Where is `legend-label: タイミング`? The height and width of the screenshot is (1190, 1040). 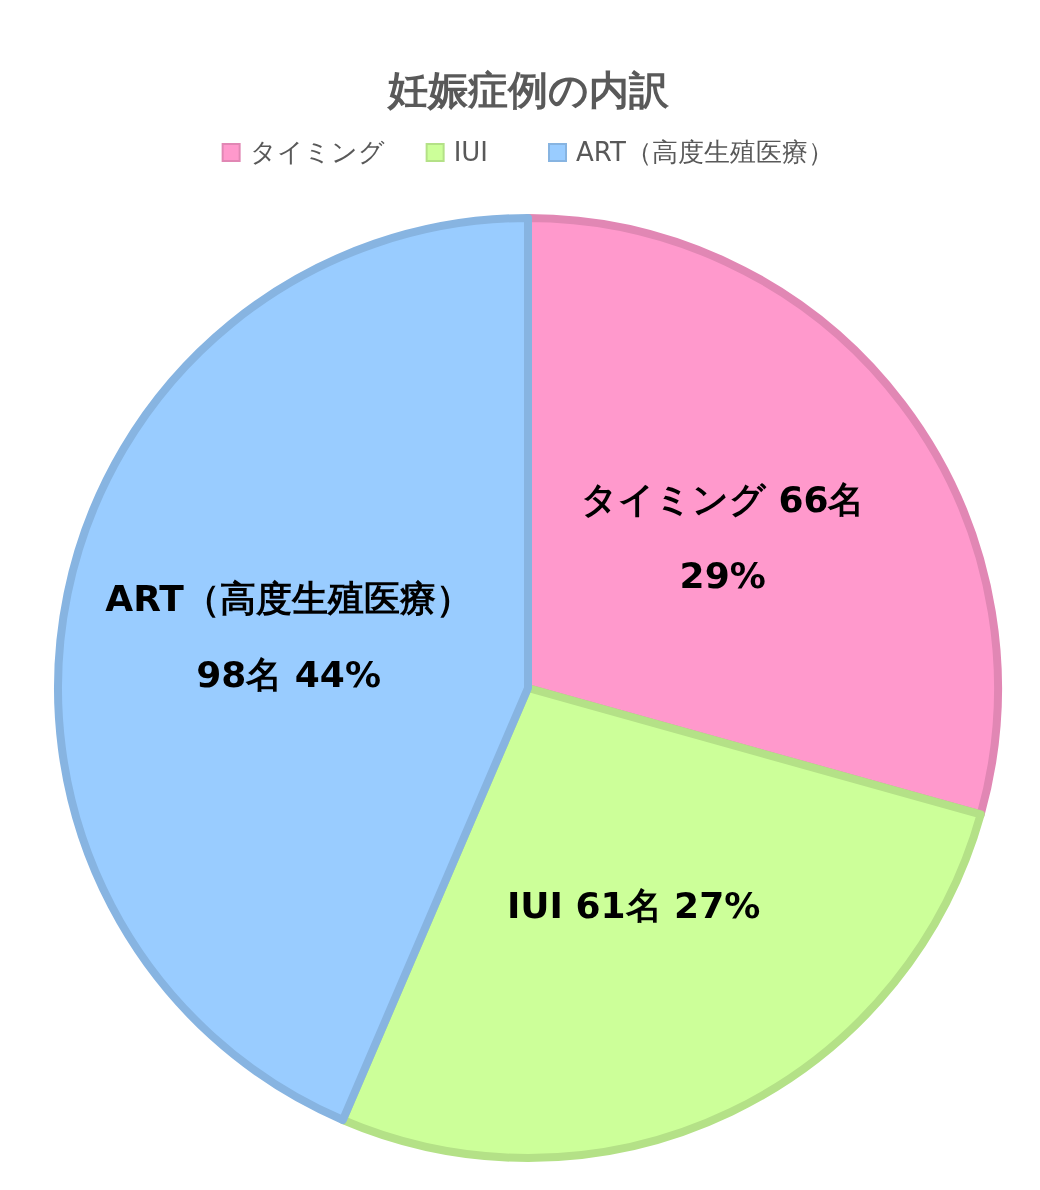
legend-label: タイミング is located at coordinates (317, 151).